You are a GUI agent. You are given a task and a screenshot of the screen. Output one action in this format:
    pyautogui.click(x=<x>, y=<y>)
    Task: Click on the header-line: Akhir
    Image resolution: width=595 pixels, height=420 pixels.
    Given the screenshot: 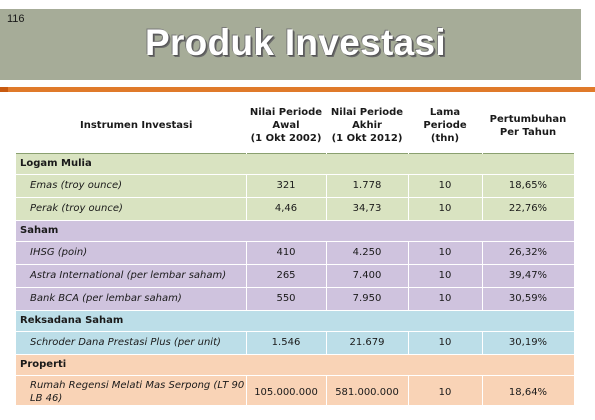 What is the action you would take?
    pyautogui.click(x=367, y=126)
    